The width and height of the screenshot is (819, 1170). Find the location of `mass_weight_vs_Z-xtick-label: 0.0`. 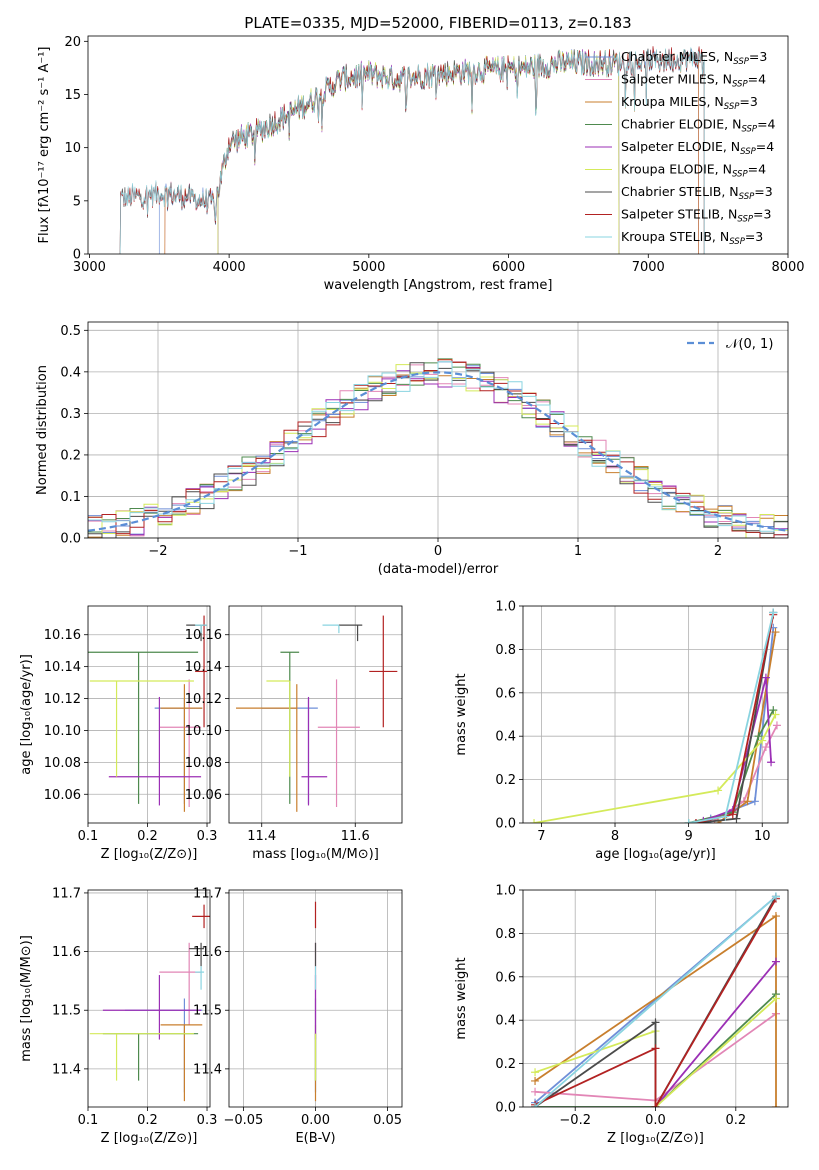

mass_weight_vs_Z-xtick-label: 0.0 is located at coordinates (655, 1120).